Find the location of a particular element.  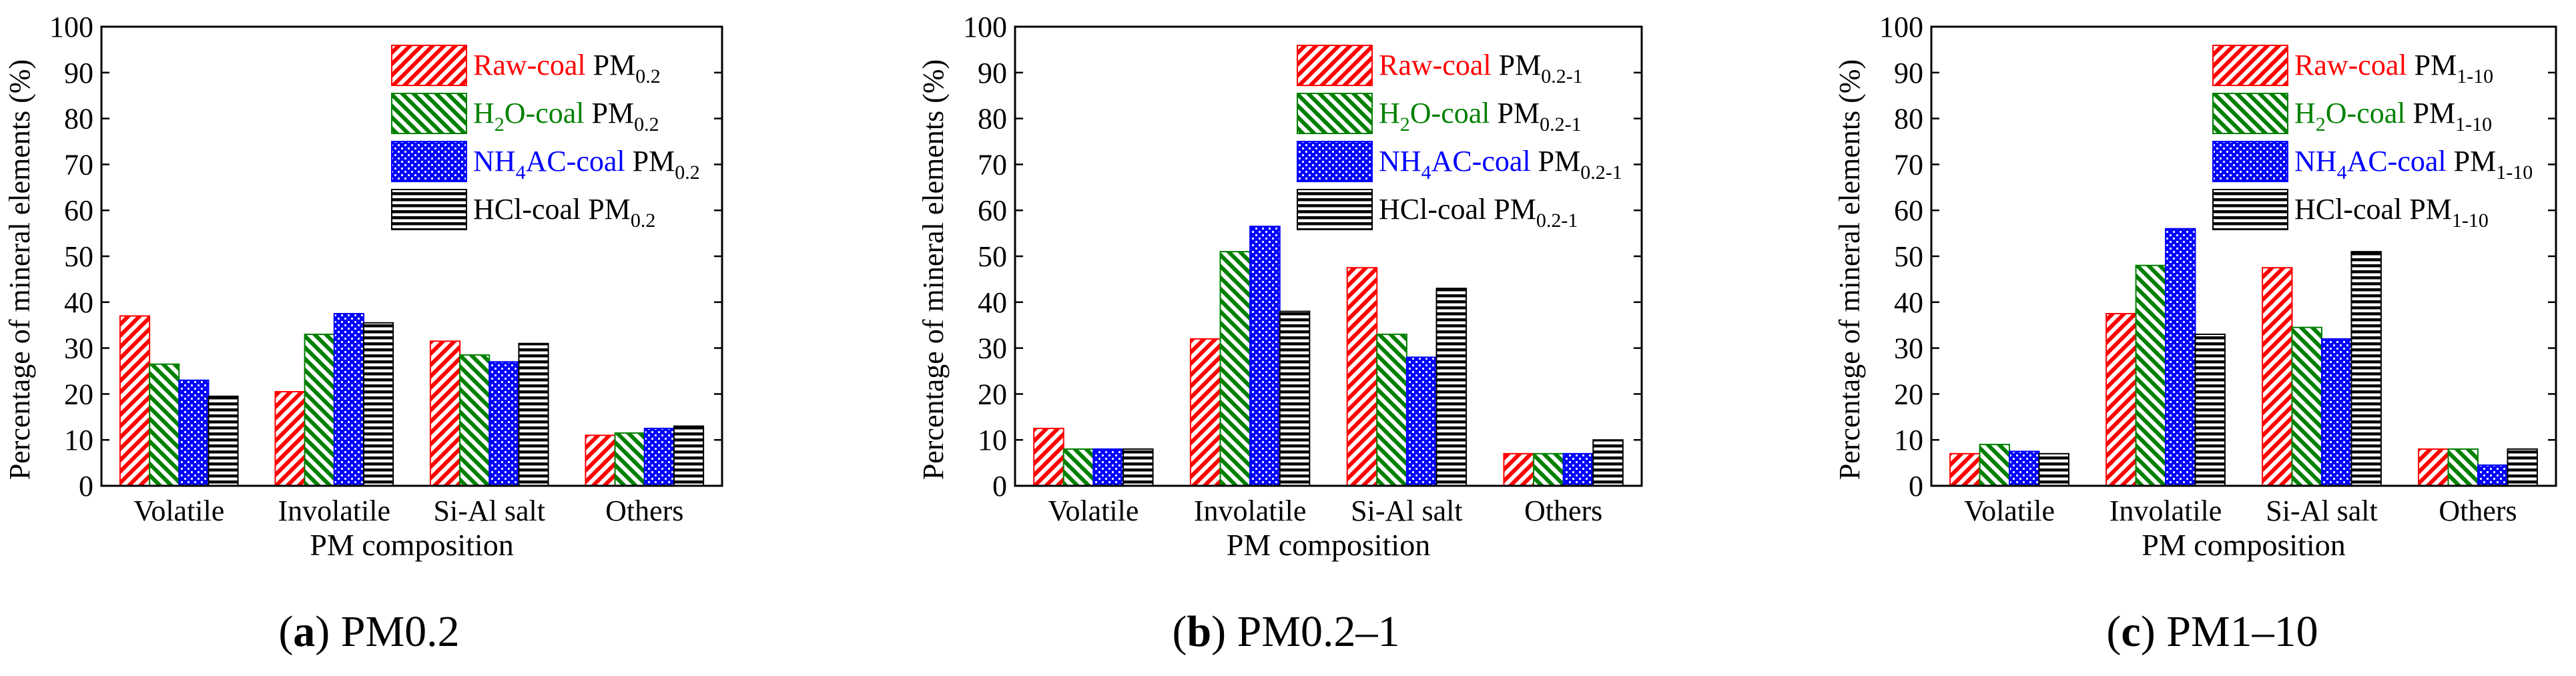

x-category-label: Involatile is located at coordinates (2166, 511).